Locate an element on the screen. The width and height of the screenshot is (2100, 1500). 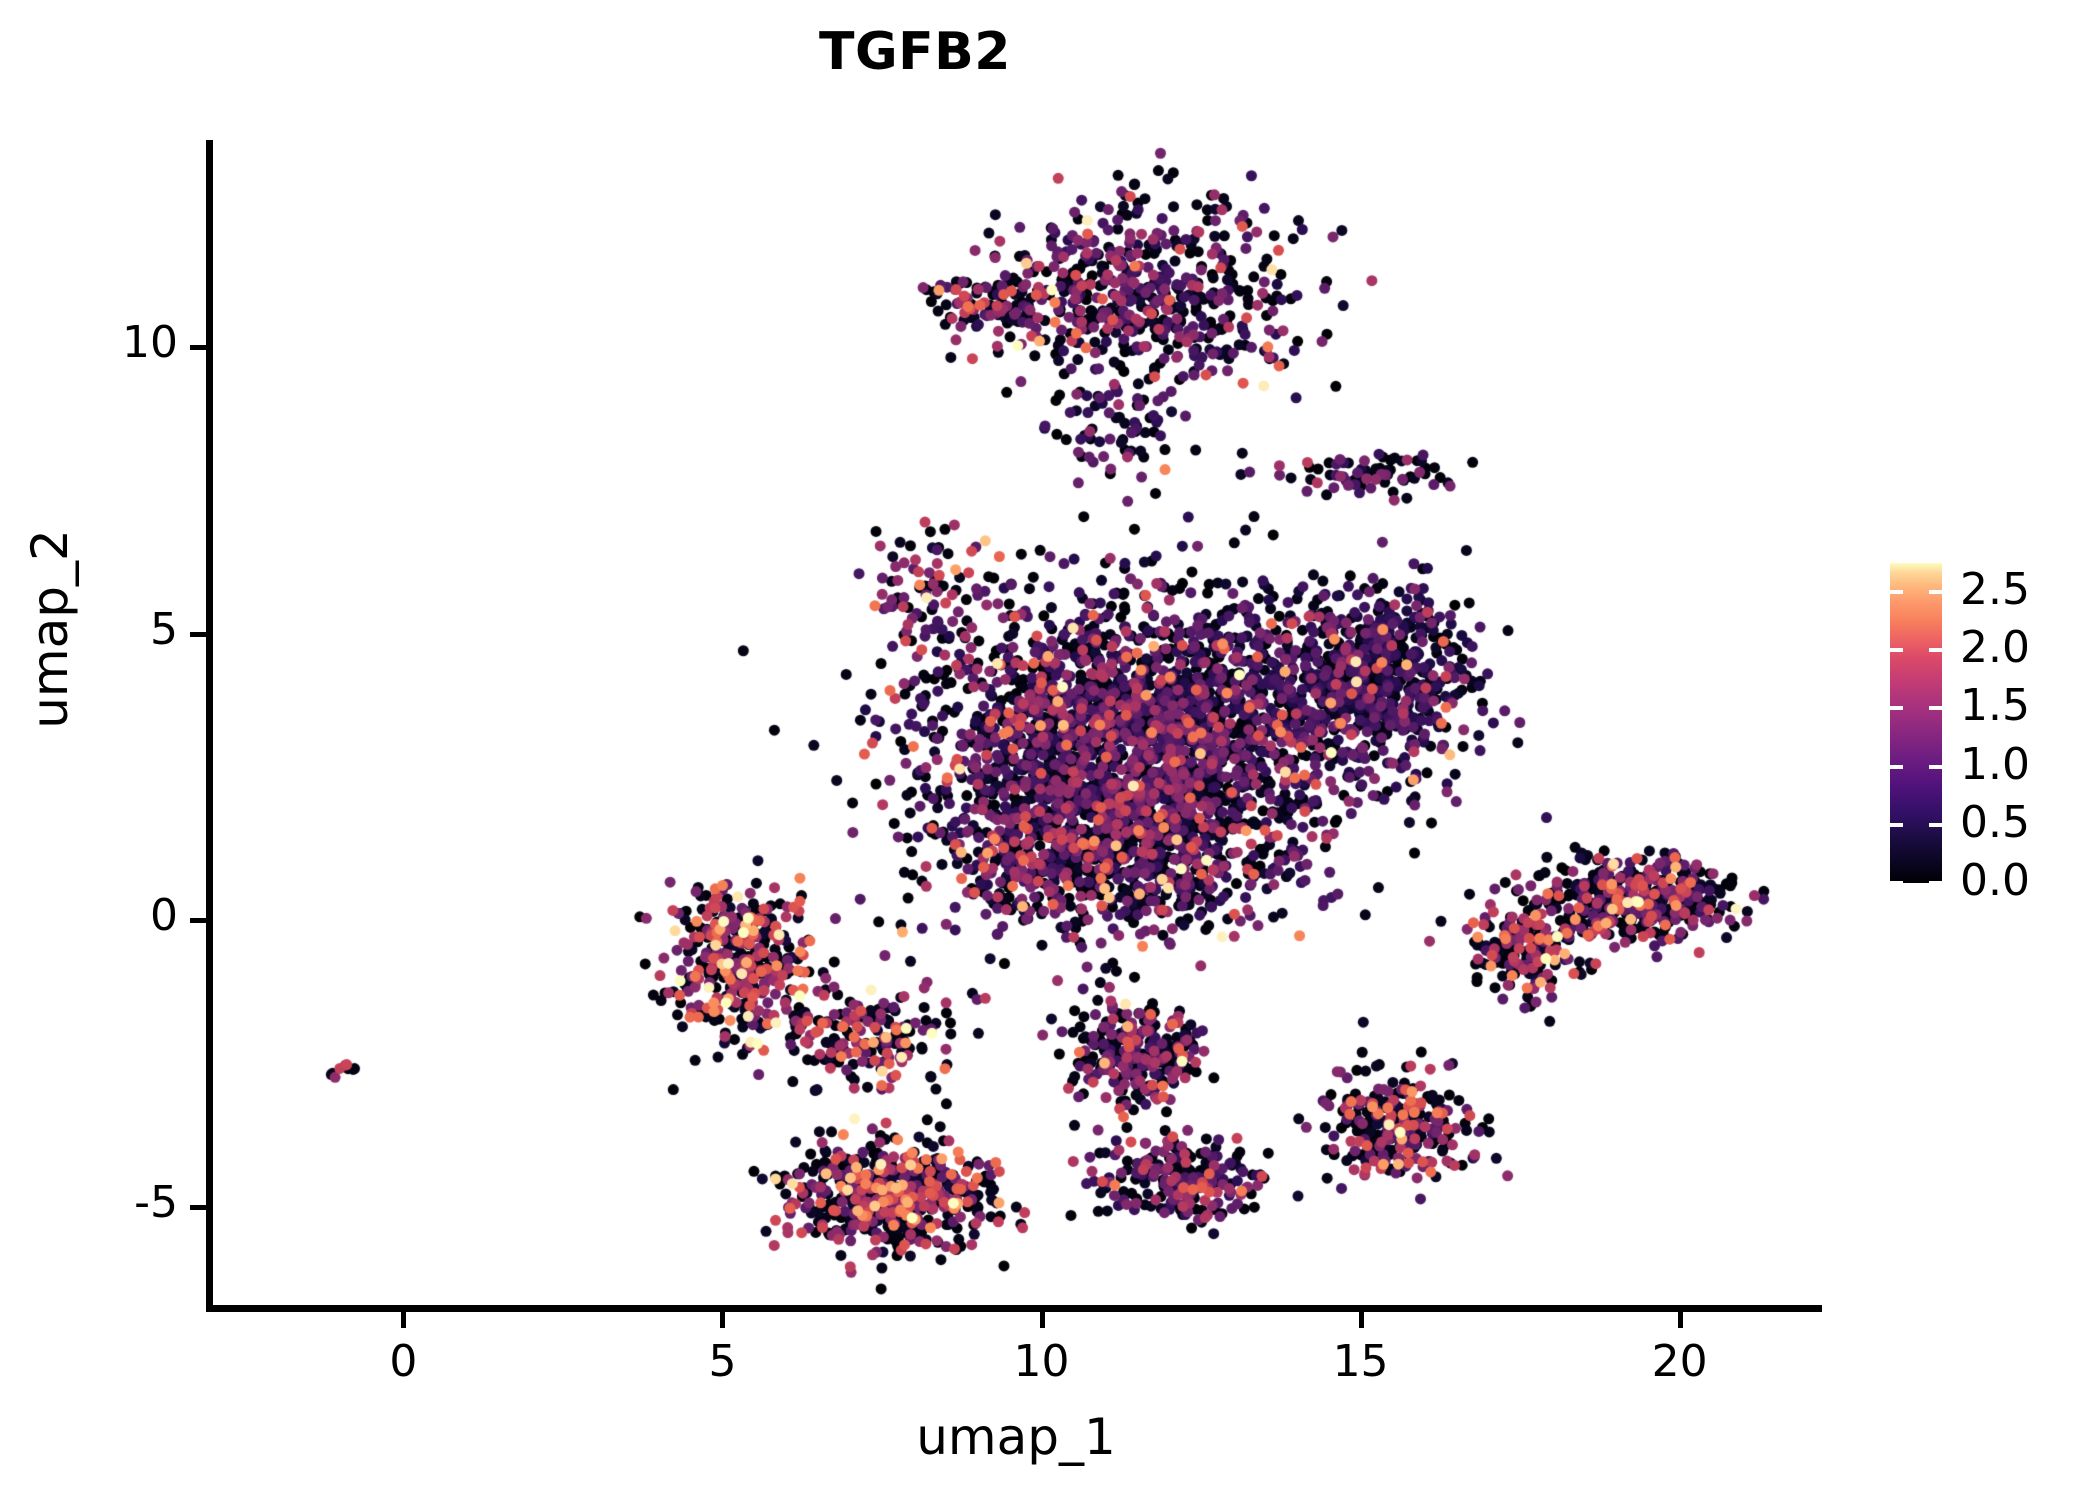
y-axis-spine is located at coordinates (209, 726).